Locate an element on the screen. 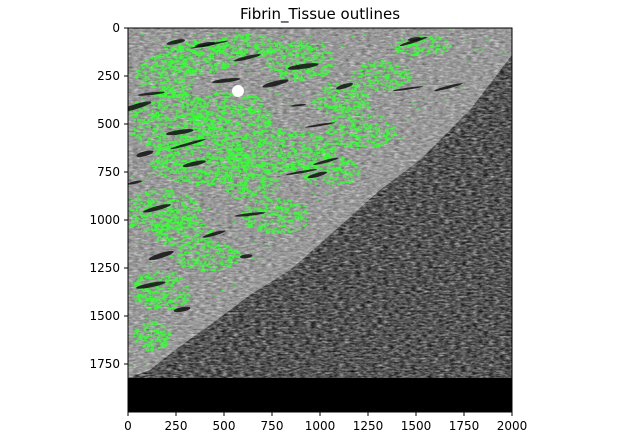  y-tick-label: 750 is located at coordinates (108, 172).